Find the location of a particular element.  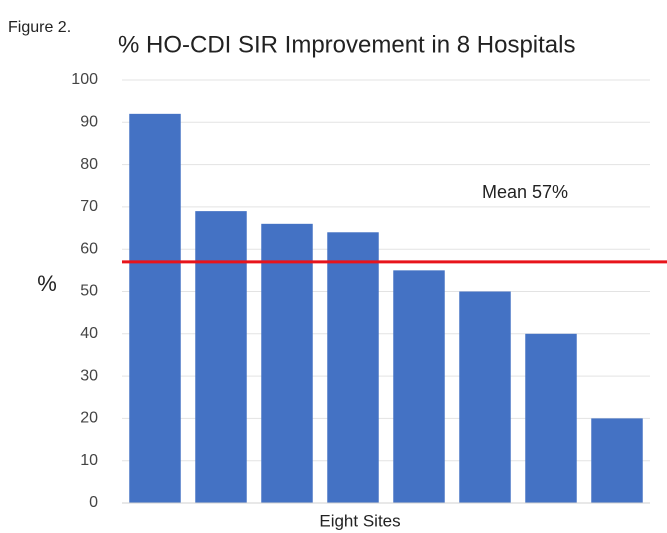

y-tick-label: 90 is located at coordinates (89, 122).